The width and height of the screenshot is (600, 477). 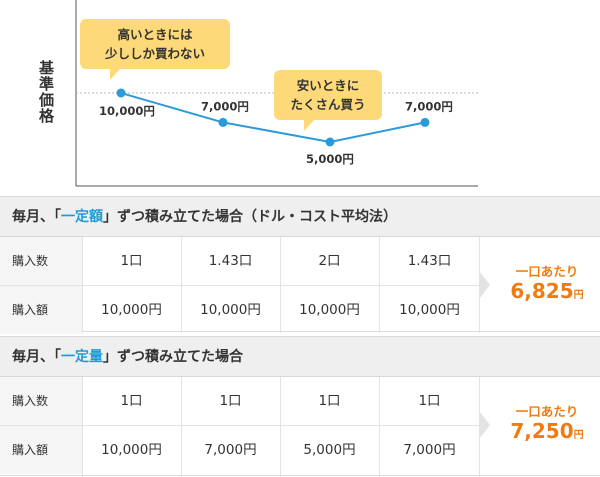 I want to click on result-per-unit: 一口あたり 6,825円, so click(x=547, y=285).